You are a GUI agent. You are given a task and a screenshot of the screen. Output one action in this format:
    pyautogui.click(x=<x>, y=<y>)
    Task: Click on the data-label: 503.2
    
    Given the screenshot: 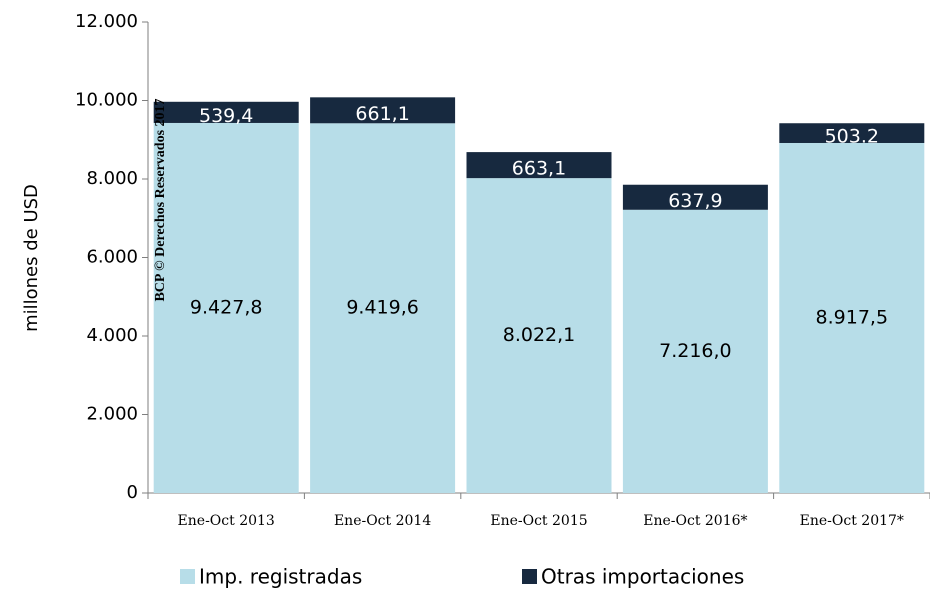 What is the action you would take?
    pyautogui.click(x=852, y=137)
    